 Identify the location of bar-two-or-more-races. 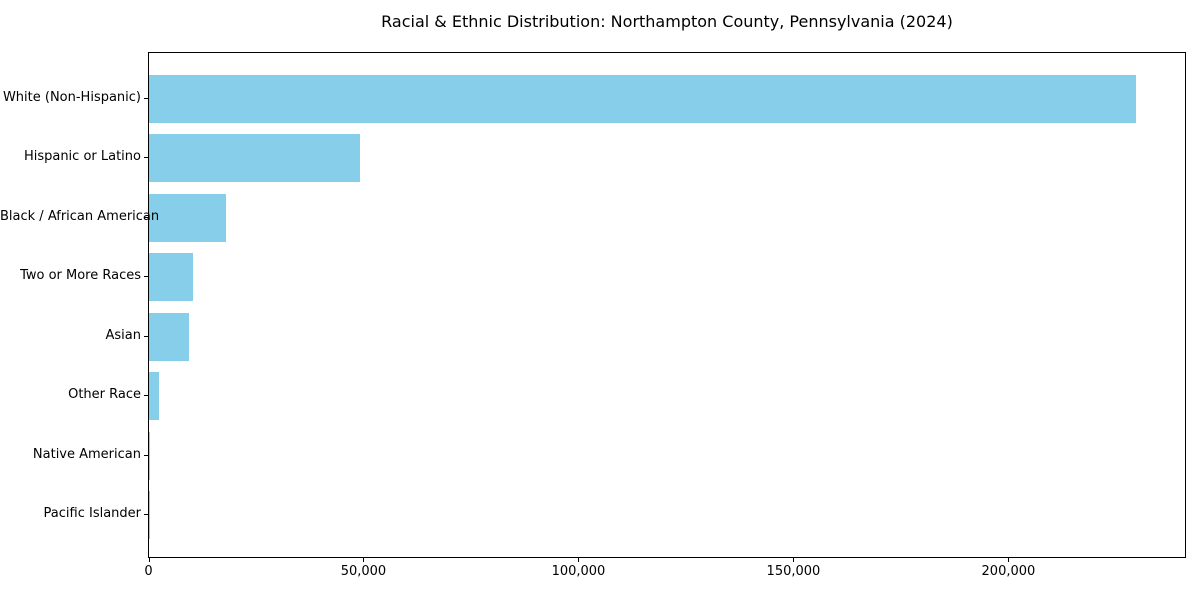
(171, 277).